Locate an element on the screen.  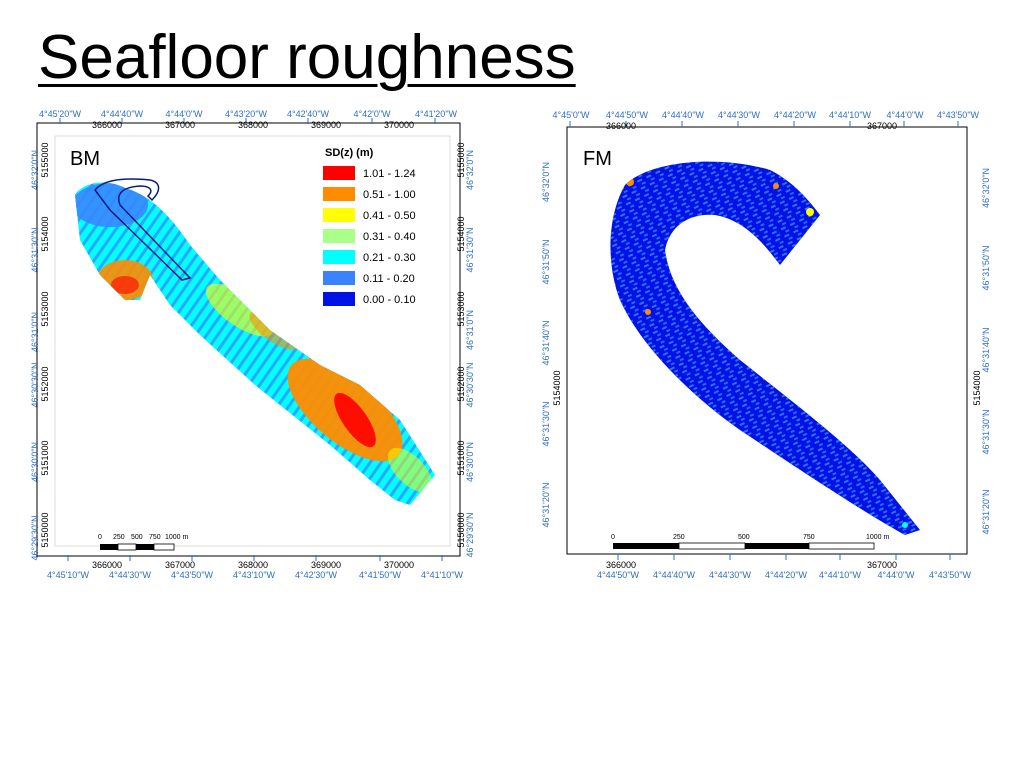
bm-bottom-lon-6: 4°41'50"W is located at coordinates (380, 575).